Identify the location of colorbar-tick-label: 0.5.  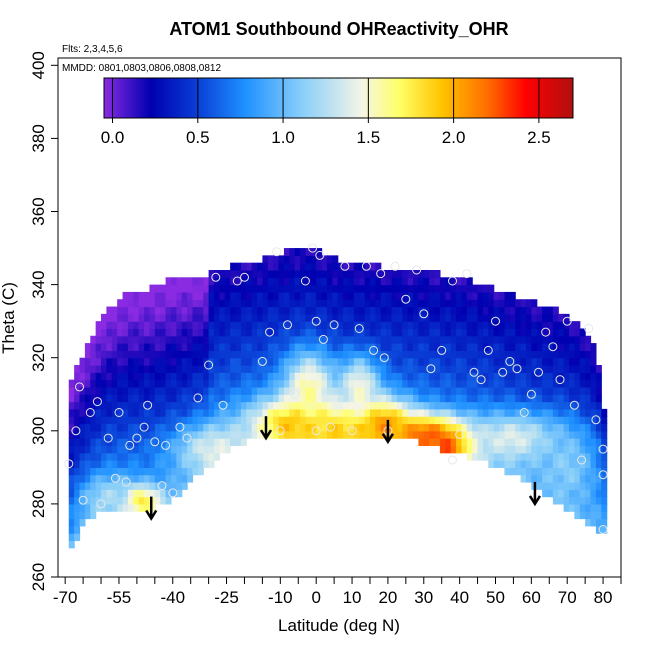
(198, 137).